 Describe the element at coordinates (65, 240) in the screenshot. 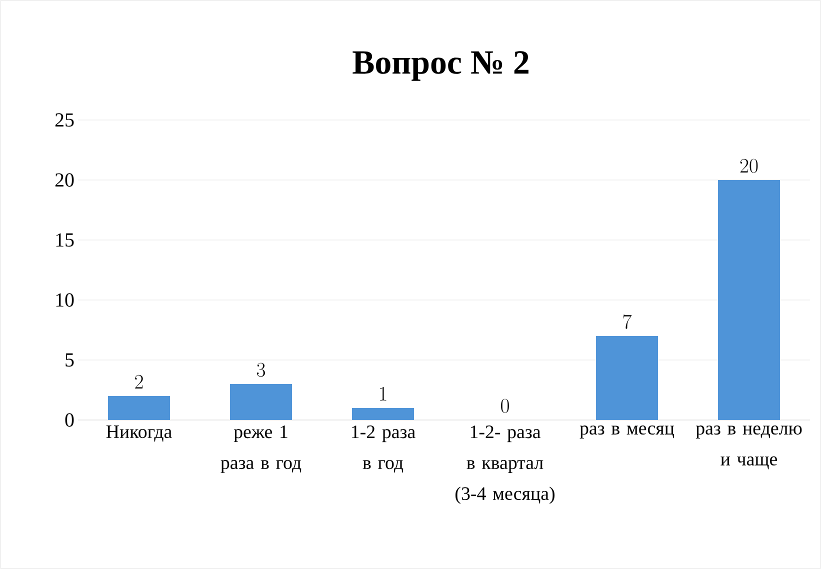

I see `y-tick-label: 15` at that location.